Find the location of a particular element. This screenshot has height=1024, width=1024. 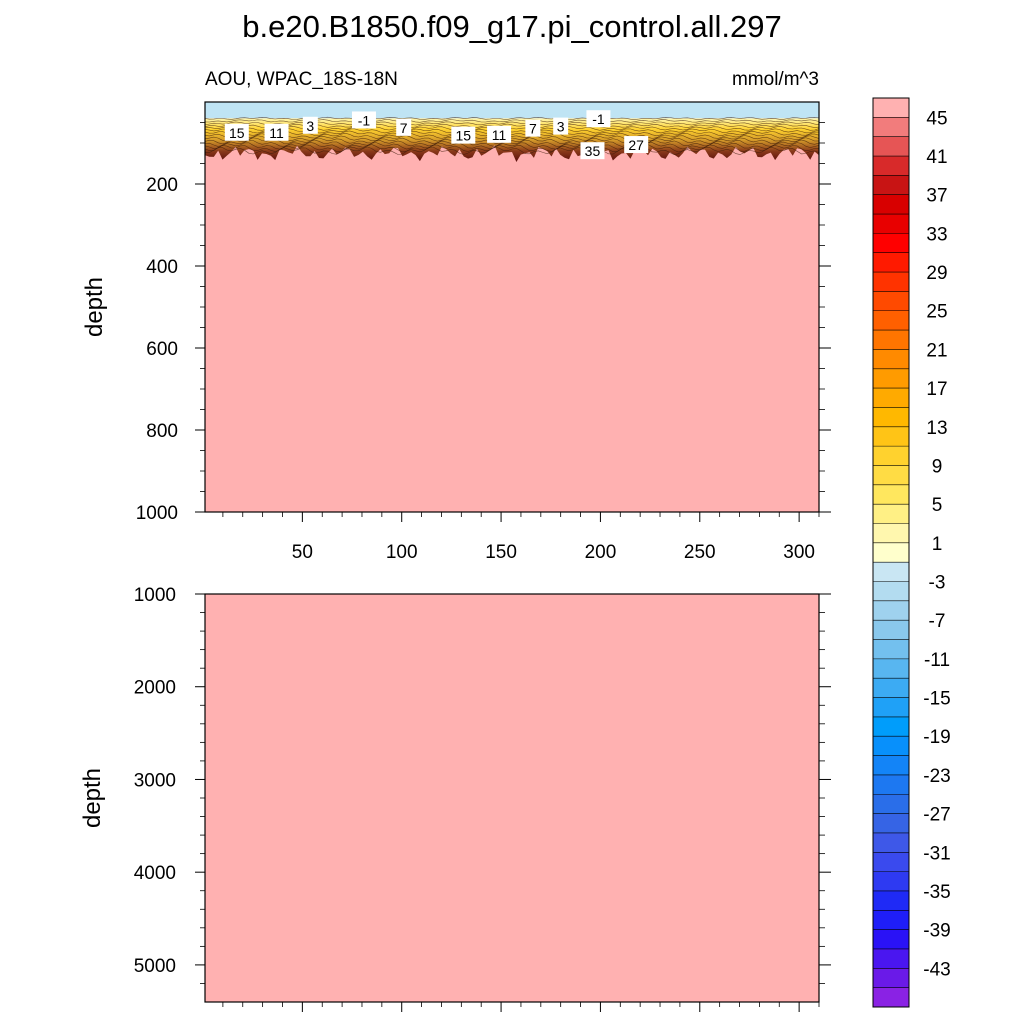

contour-label-text: 27 is located at coordinates (636, 145).